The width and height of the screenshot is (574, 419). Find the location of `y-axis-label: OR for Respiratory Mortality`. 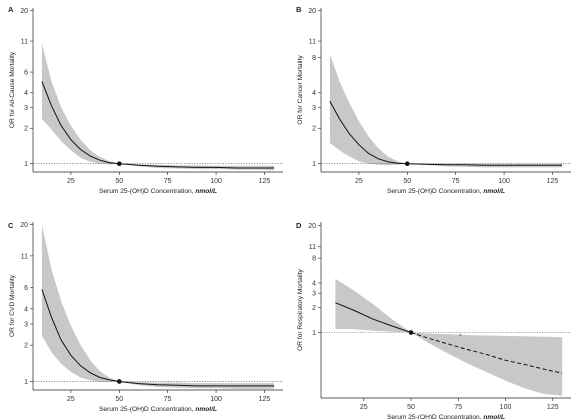

y-axis-label: OR for Respiratory Mortality is located at coordinates (300, 309).